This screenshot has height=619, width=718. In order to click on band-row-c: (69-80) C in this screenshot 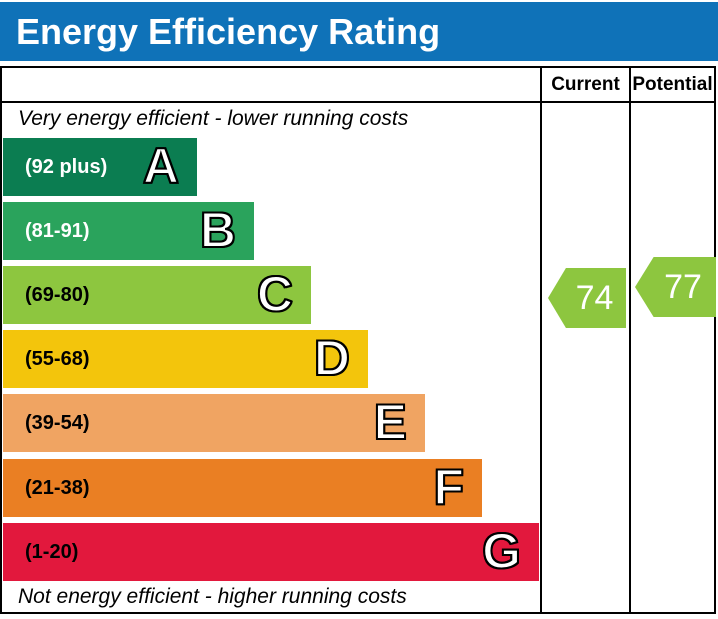, I will do `click(157, 294)`.